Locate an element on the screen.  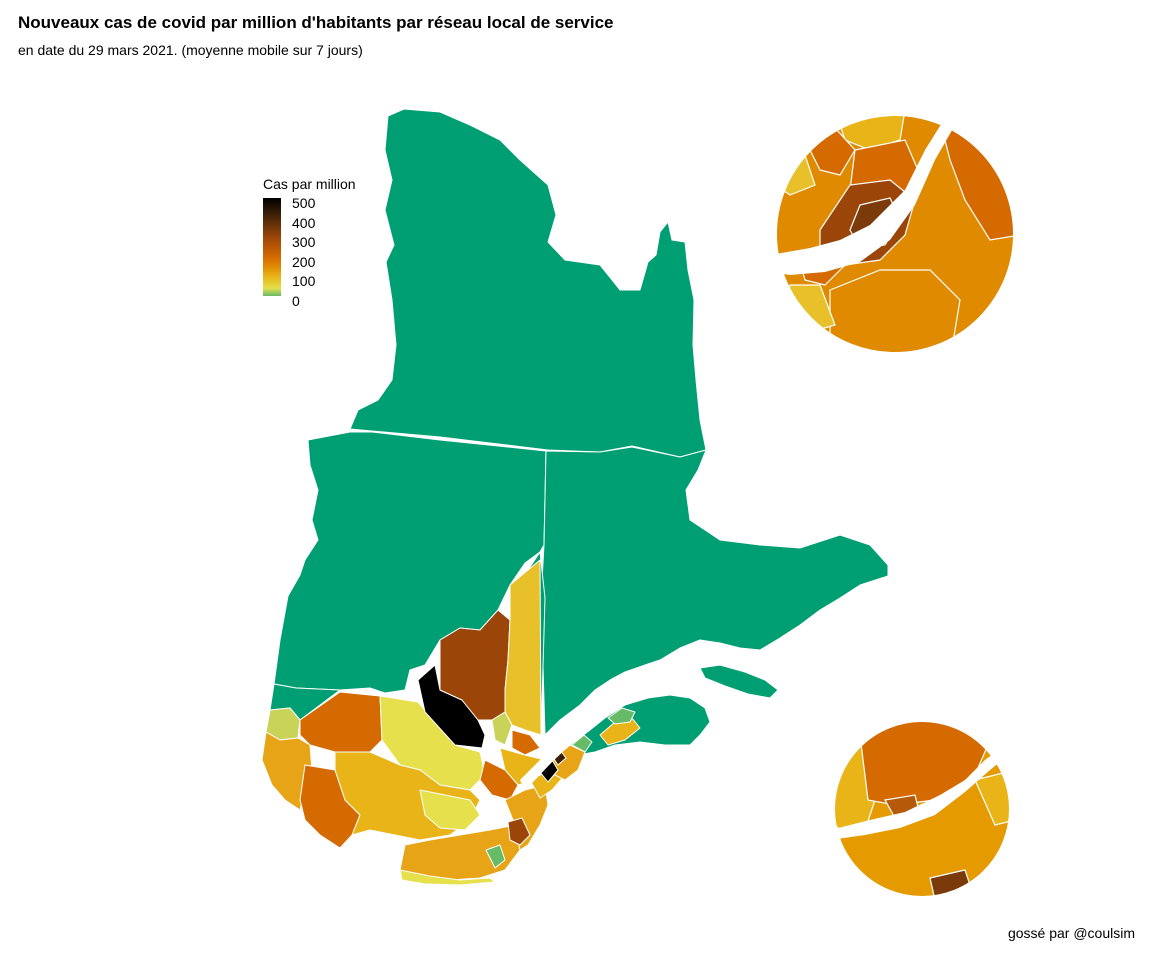
region-charlevoix-n is located at coordinates (502, 728).